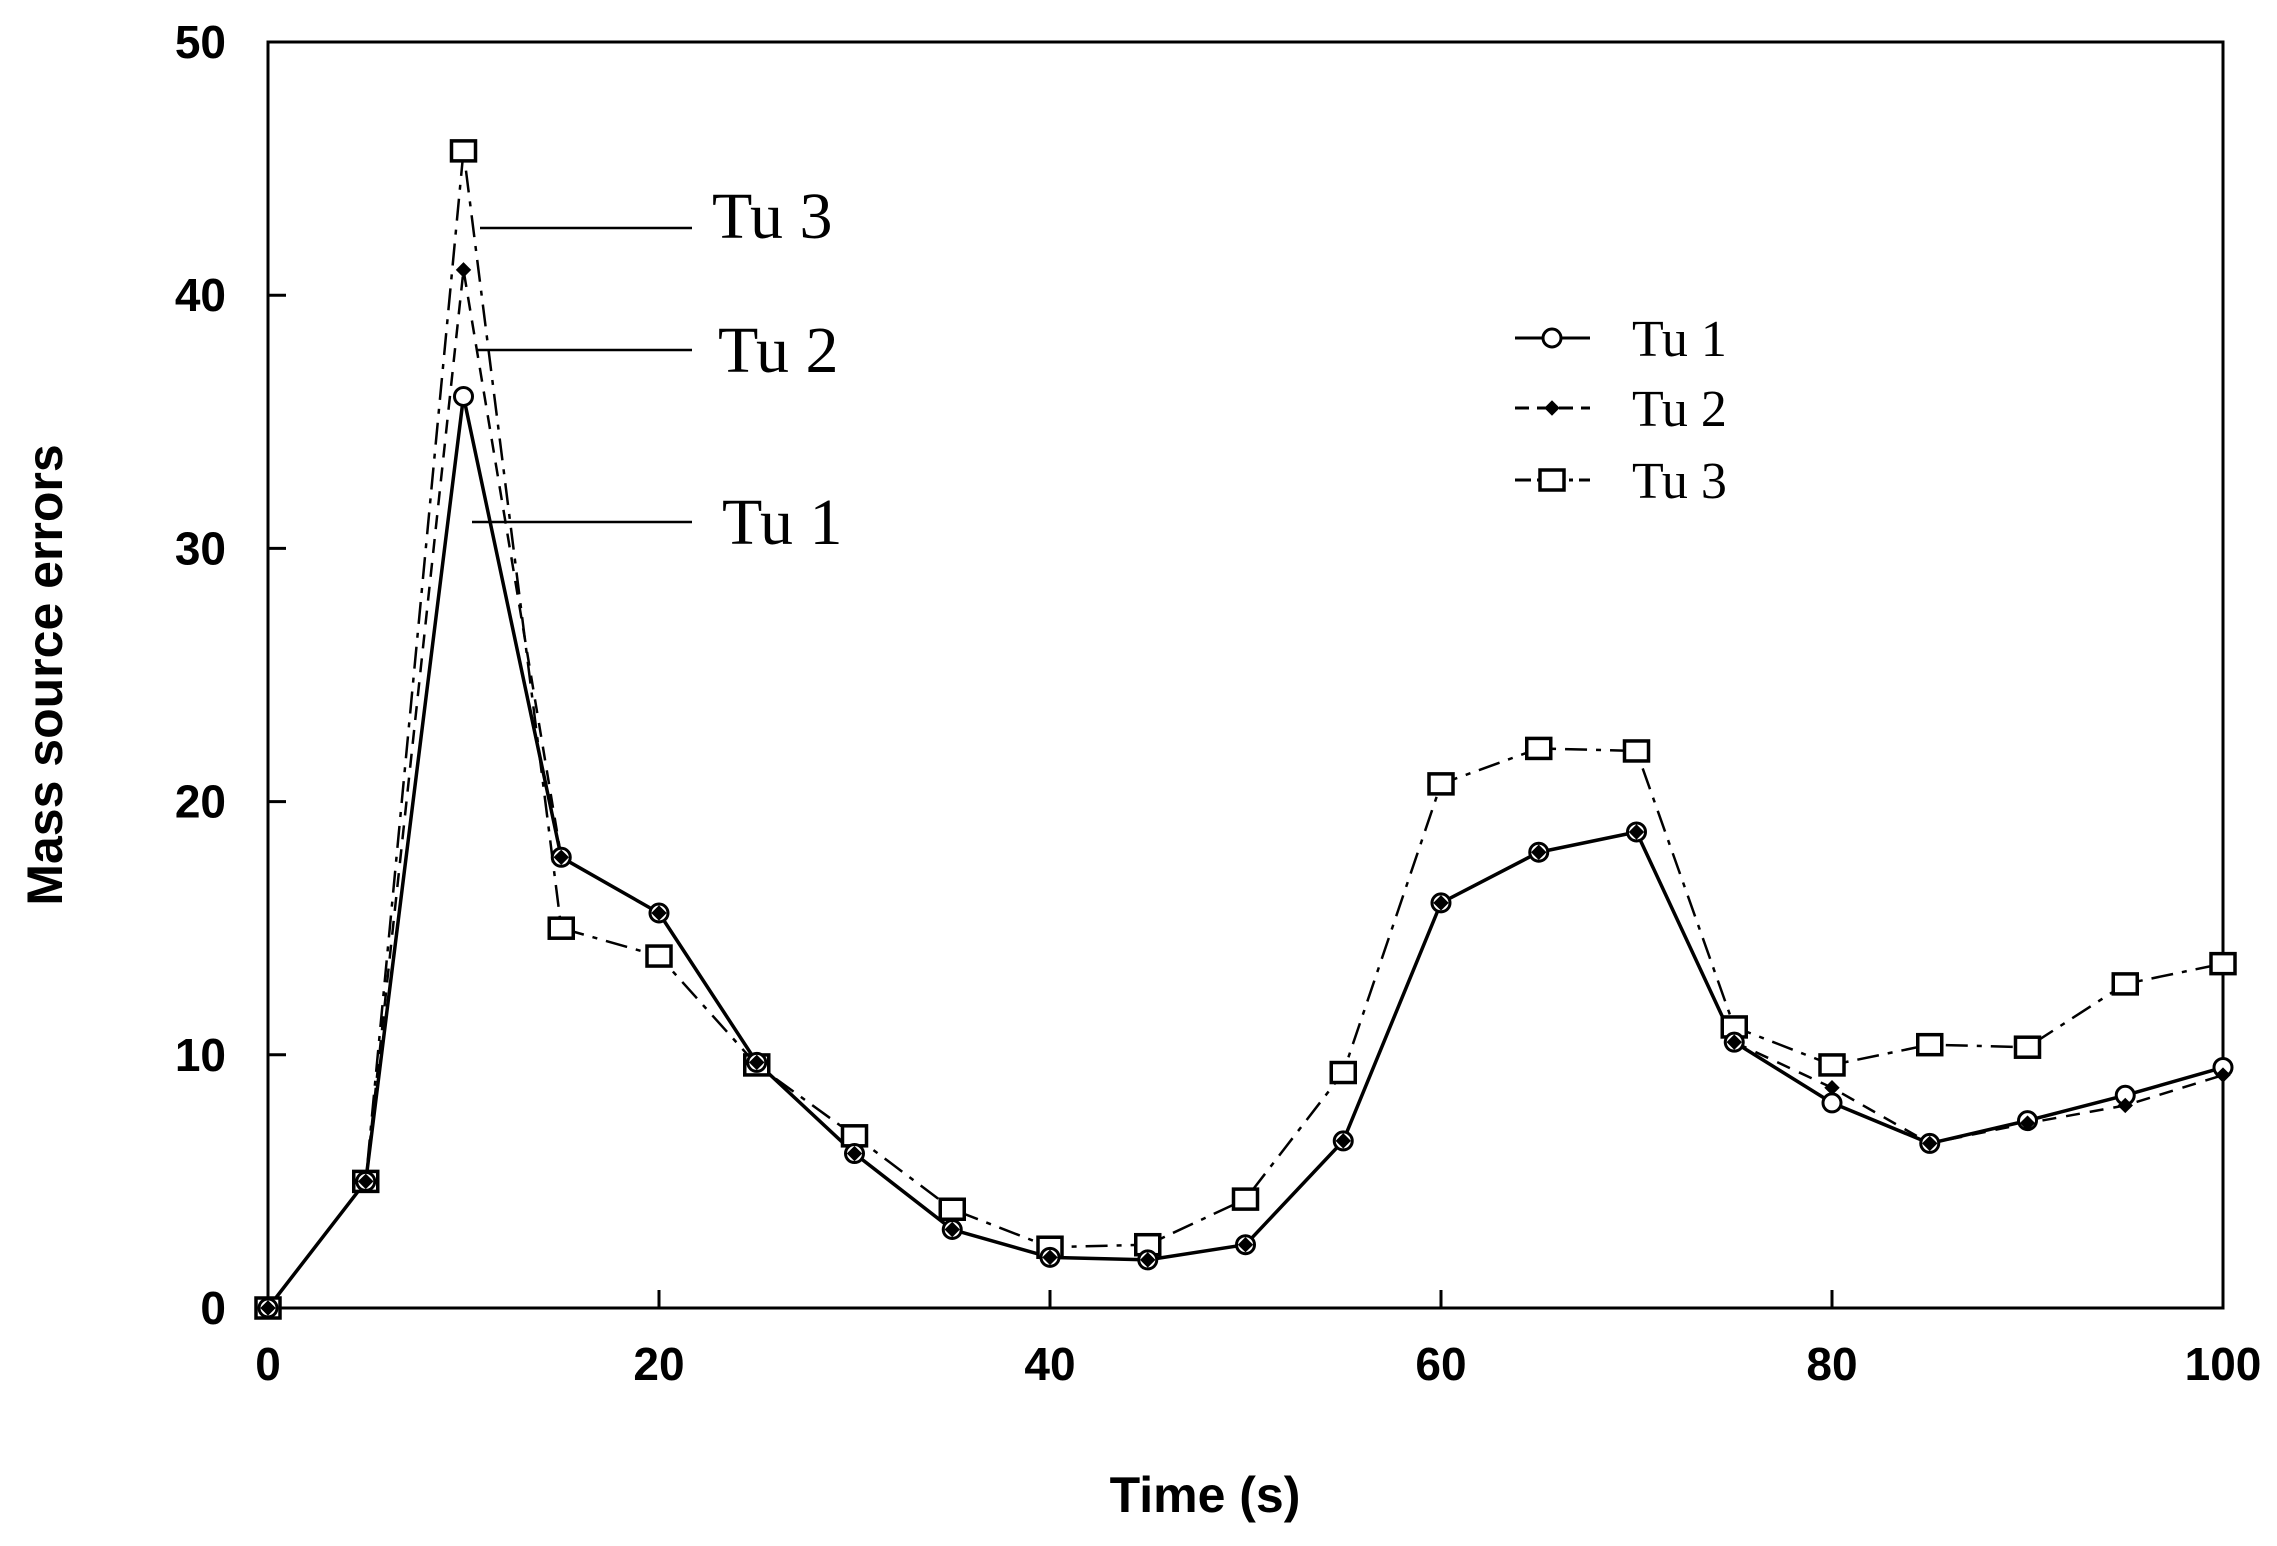  I want to click on annotation-tu-2: Tu 2, so click(778, 350).